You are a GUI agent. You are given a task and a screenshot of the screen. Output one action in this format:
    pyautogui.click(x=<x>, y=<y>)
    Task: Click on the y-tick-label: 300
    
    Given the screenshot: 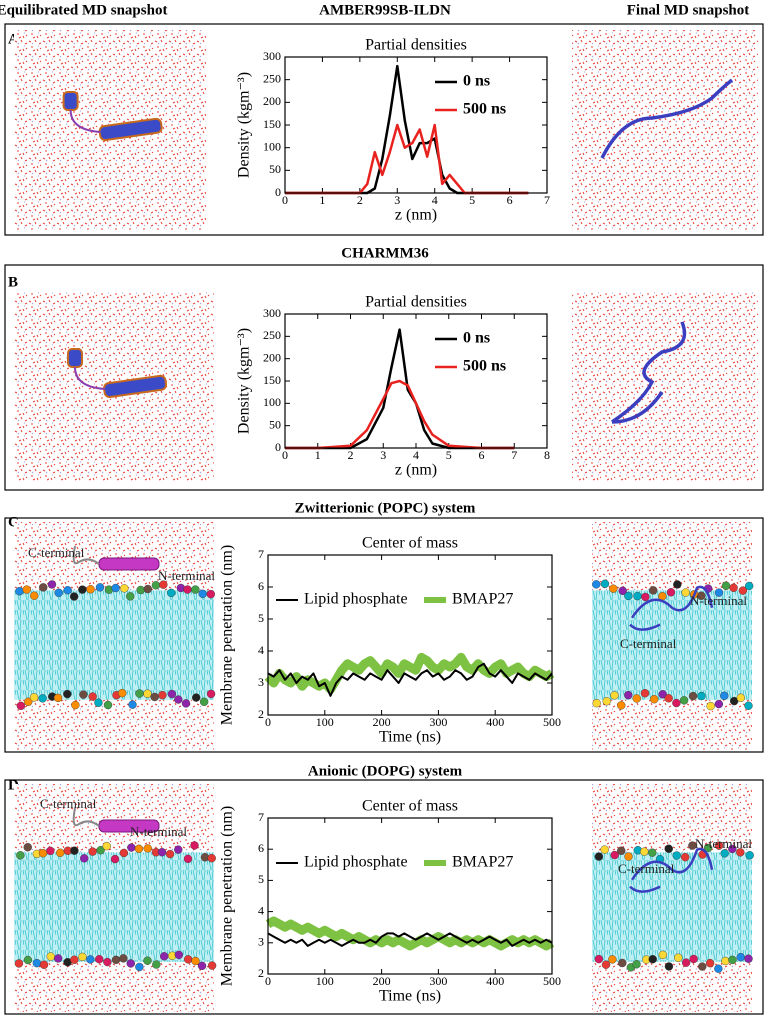 What is the action you would take?
    pyautogui.click(x=272, y=56)
    